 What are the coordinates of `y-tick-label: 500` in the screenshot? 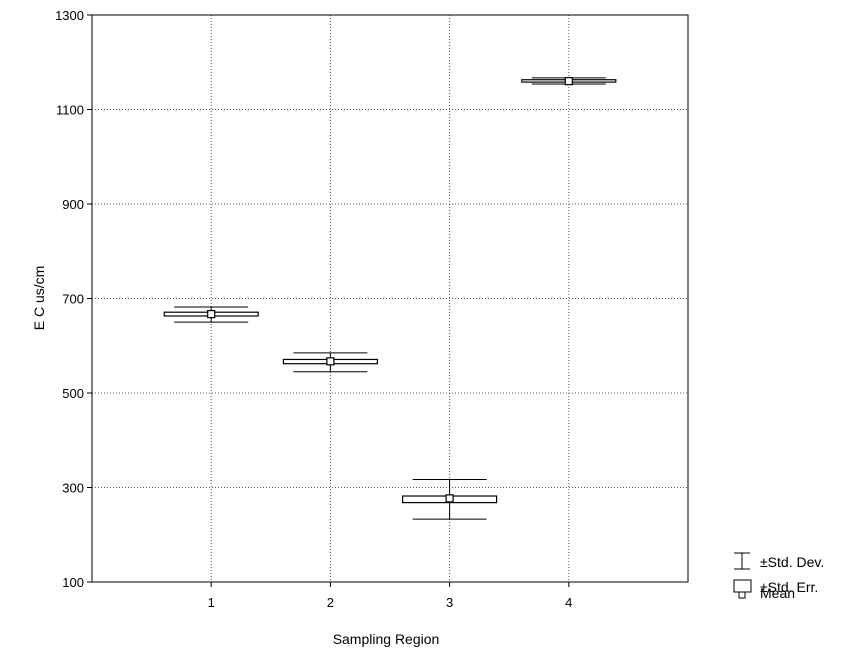 It's located at (73, 393).